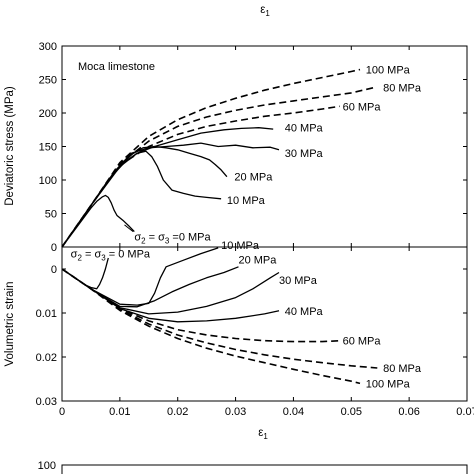  Describe the element at coordinates (46, 314) in the screenshot. I see `volumetric-y-tick-label: 0.01` at that location.